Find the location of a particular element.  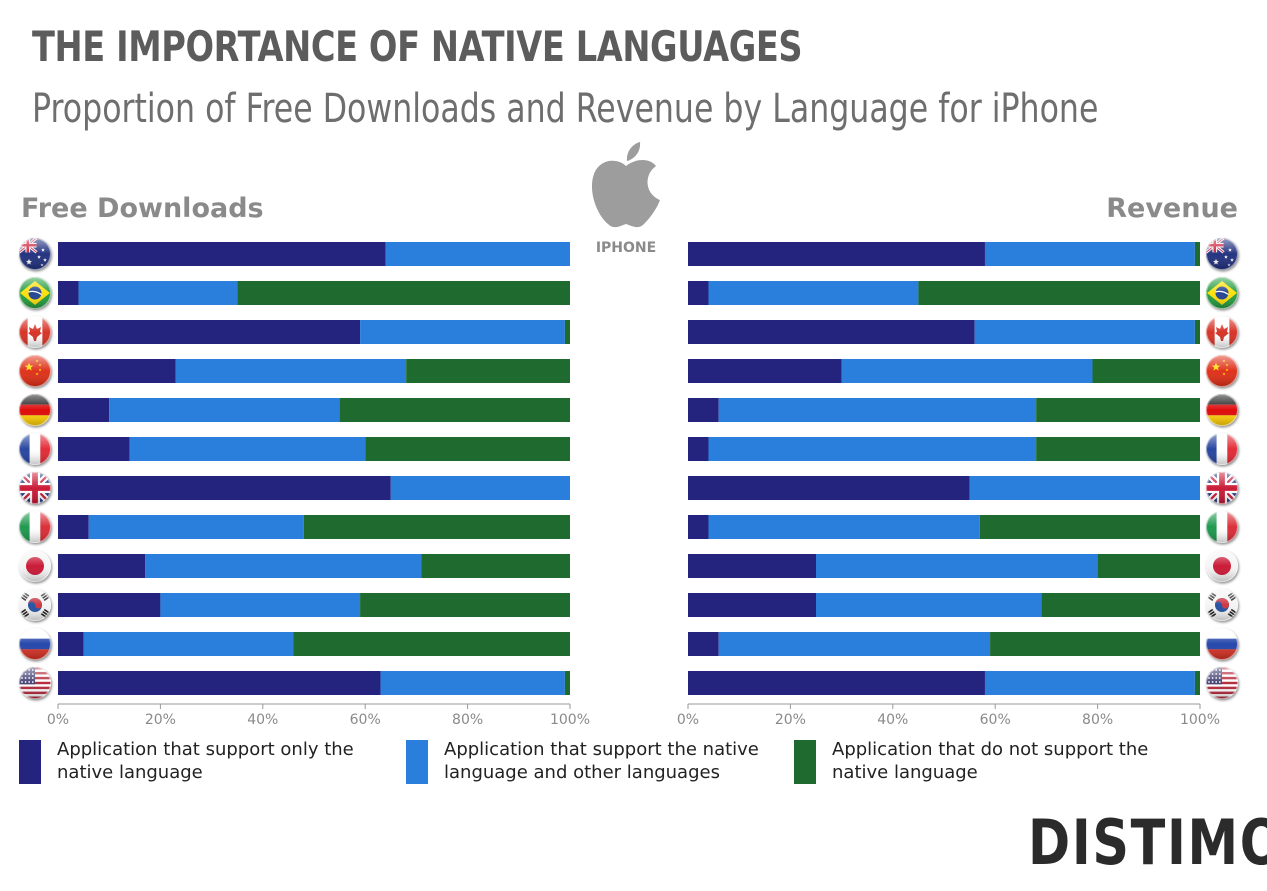

apple-icon is located at coordinates (625, 185).